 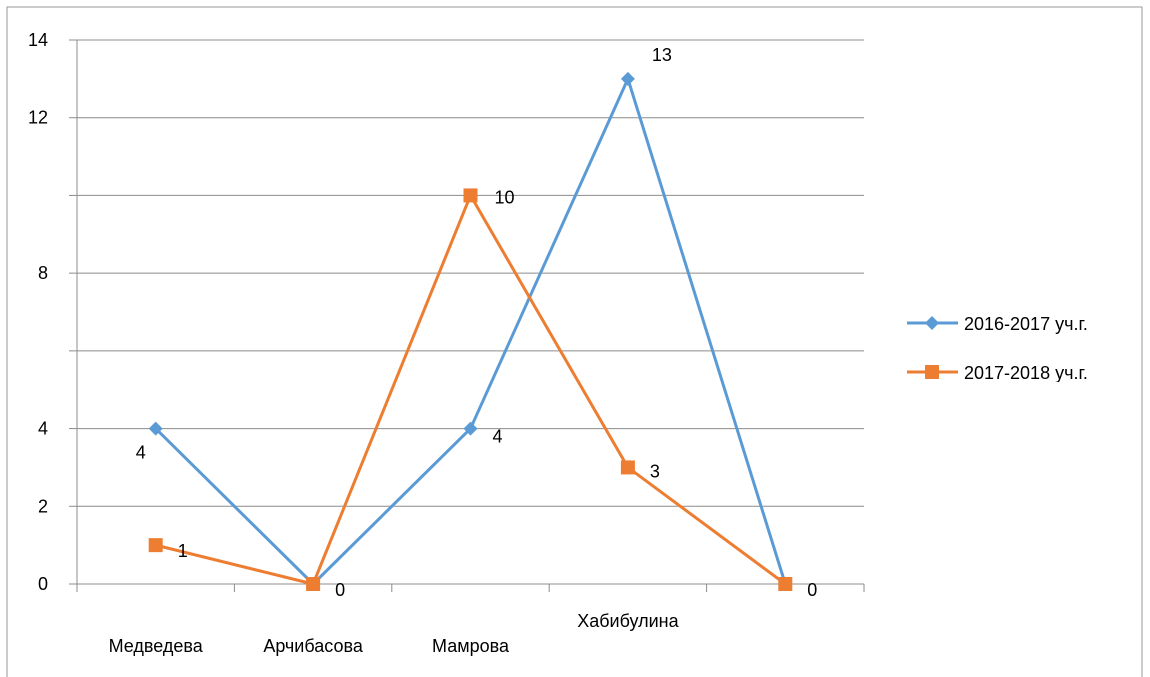 What do you see at coordinates (38, 40) in the screenshot?
I see `y-tick-label: 14` at bounding box center [38, 40].